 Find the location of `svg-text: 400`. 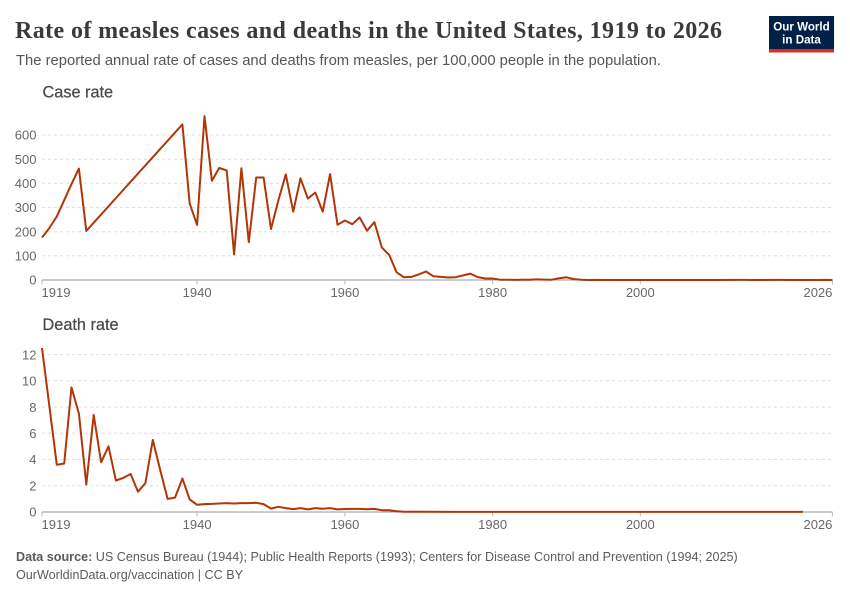

svg-text: 400 is located at coordinates (26, 183).